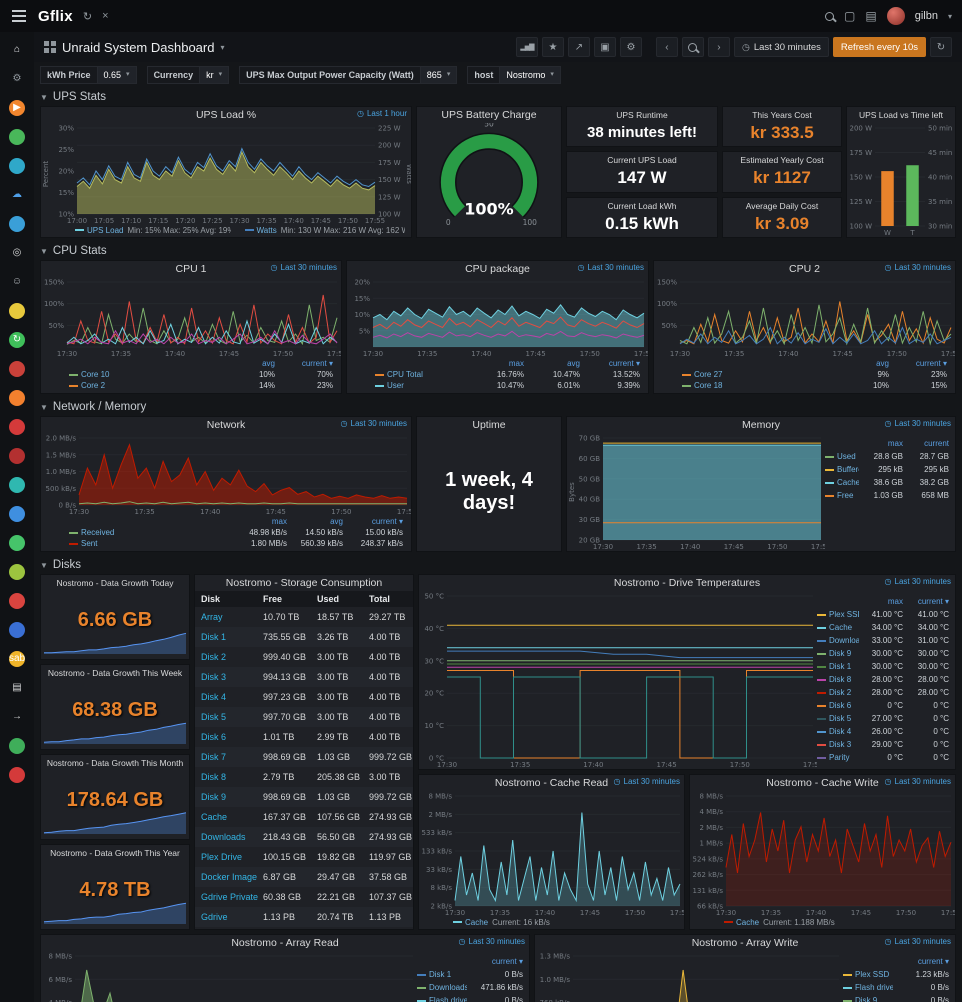 The height and width of the screenshot is (1002, 962). I want to click on table-row: Disk 7 998.69 GB 1.03 GB 999.72 GB, so click(304, 757).